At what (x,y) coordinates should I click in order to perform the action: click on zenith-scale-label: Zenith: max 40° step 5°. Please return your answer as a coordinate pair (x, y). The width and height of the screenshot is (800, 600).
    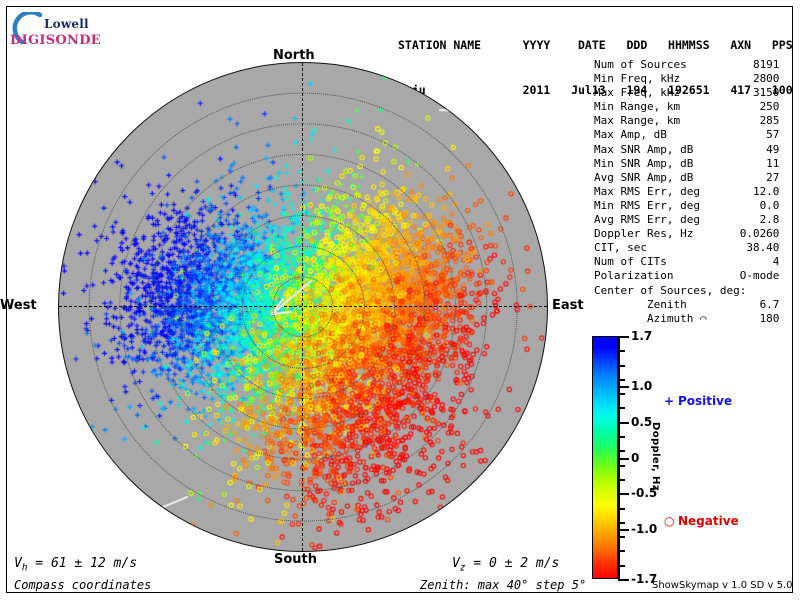
    Looking at the image, I should click on (503, 585).